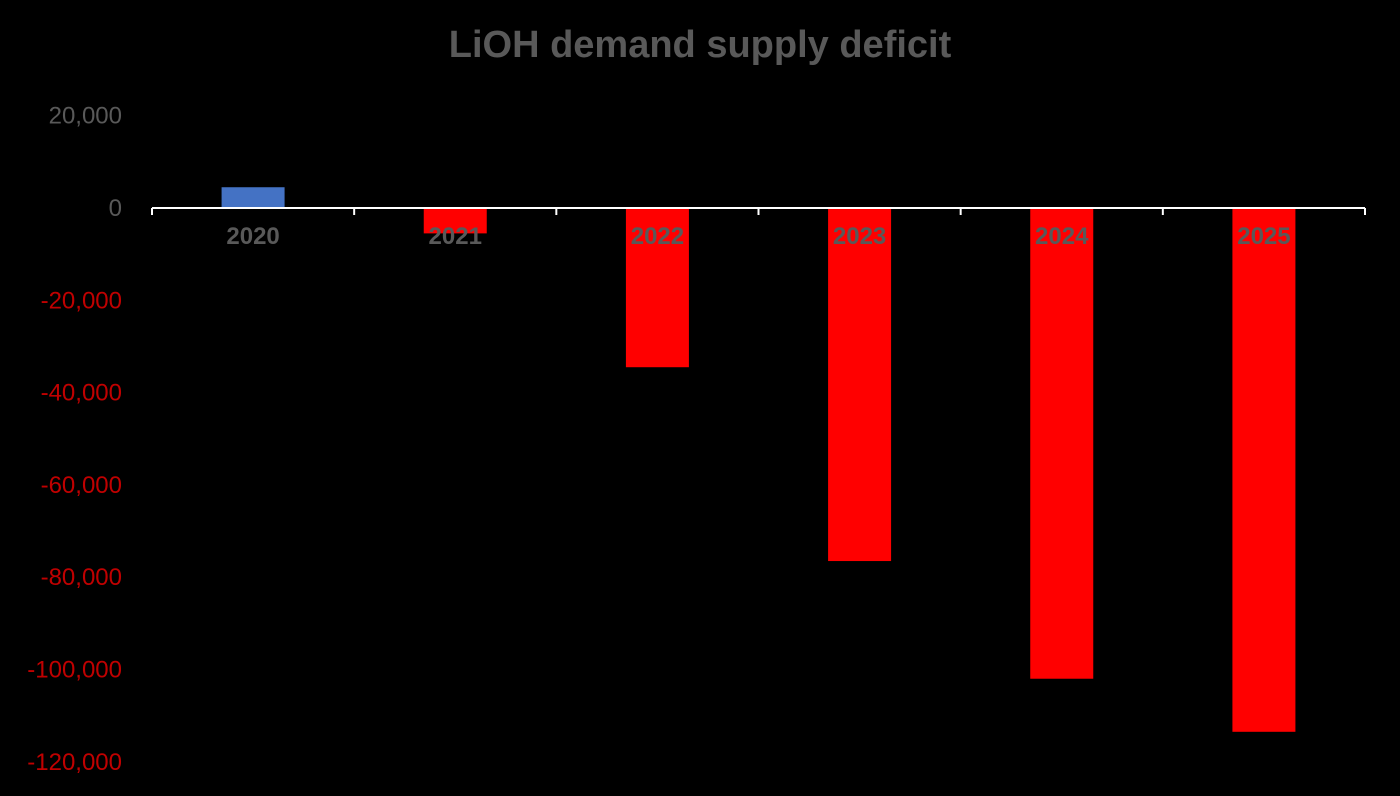 The image size is (1400, 796). What do you see at coordinates (700, 45) in the screenshot?
I see `chart-title: LiOH demand supply deficit` at bounding box center [700, 45].